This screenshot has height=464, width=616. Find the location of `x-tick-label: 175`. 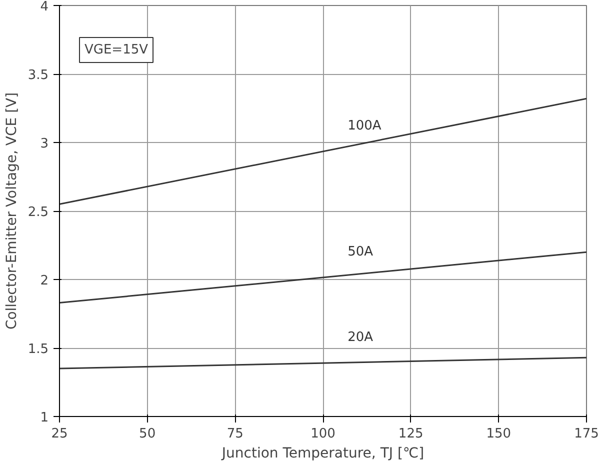

x-tick-label: 175 is located at coordinates (586, 434).